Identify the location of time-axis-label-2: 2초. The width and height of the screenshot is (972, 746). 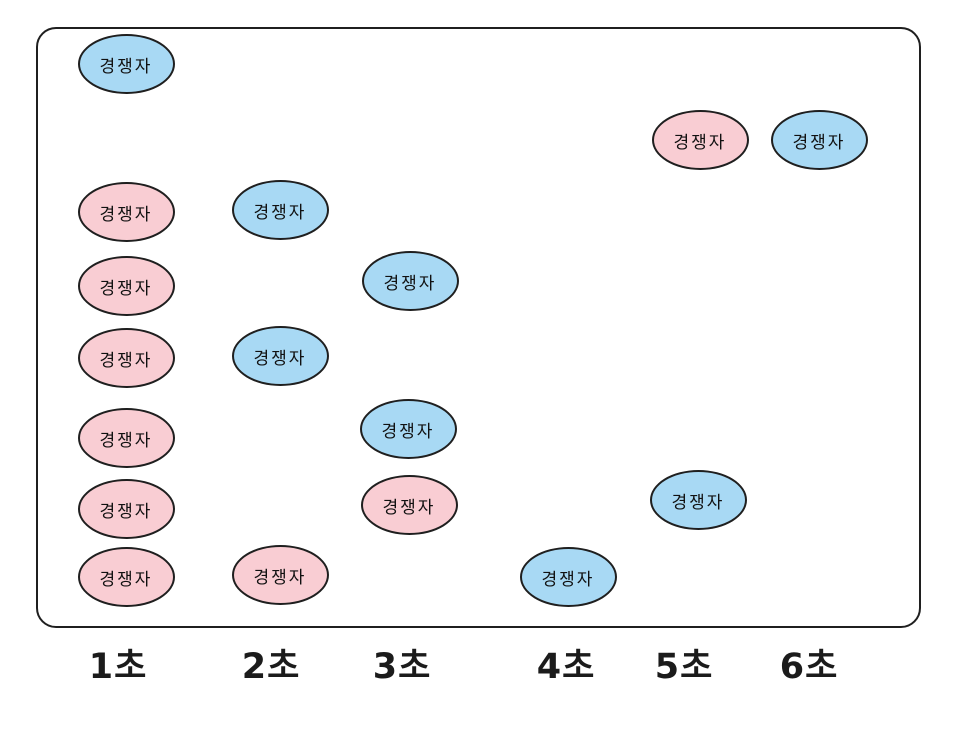
(271, 667).